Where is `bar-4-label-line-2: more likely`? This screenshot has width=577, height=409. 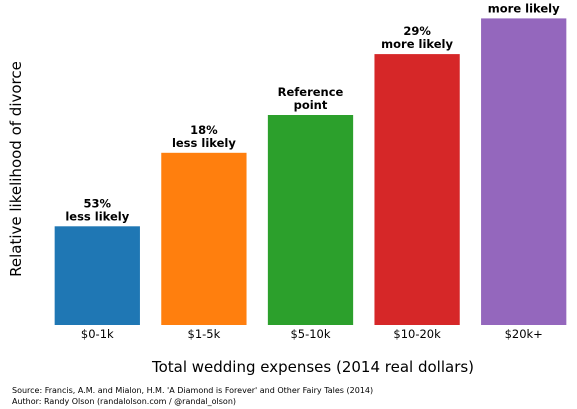
bar-4-label-line-2: more likely is located at coordinates (417, 44).